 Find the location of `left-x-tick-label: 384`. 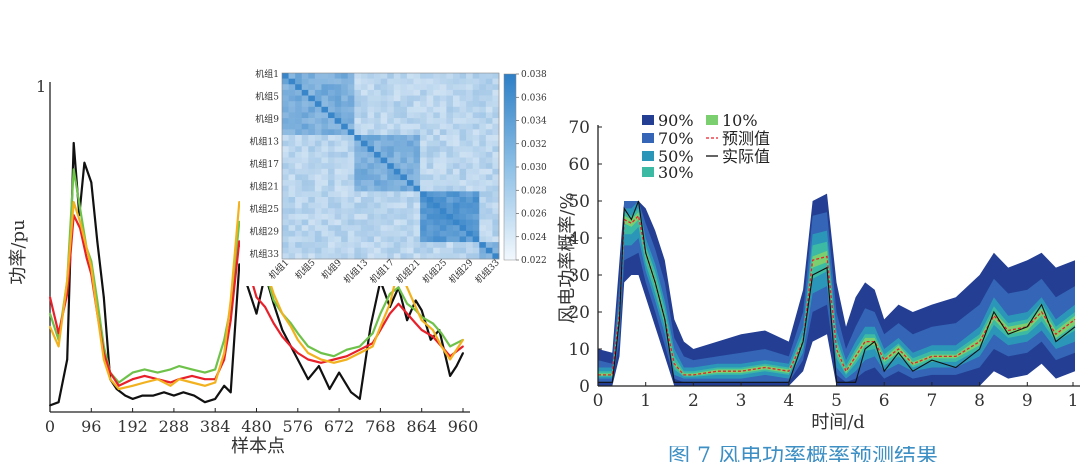

left-x-tick-label: 384 is located at coordinates (215, 426).